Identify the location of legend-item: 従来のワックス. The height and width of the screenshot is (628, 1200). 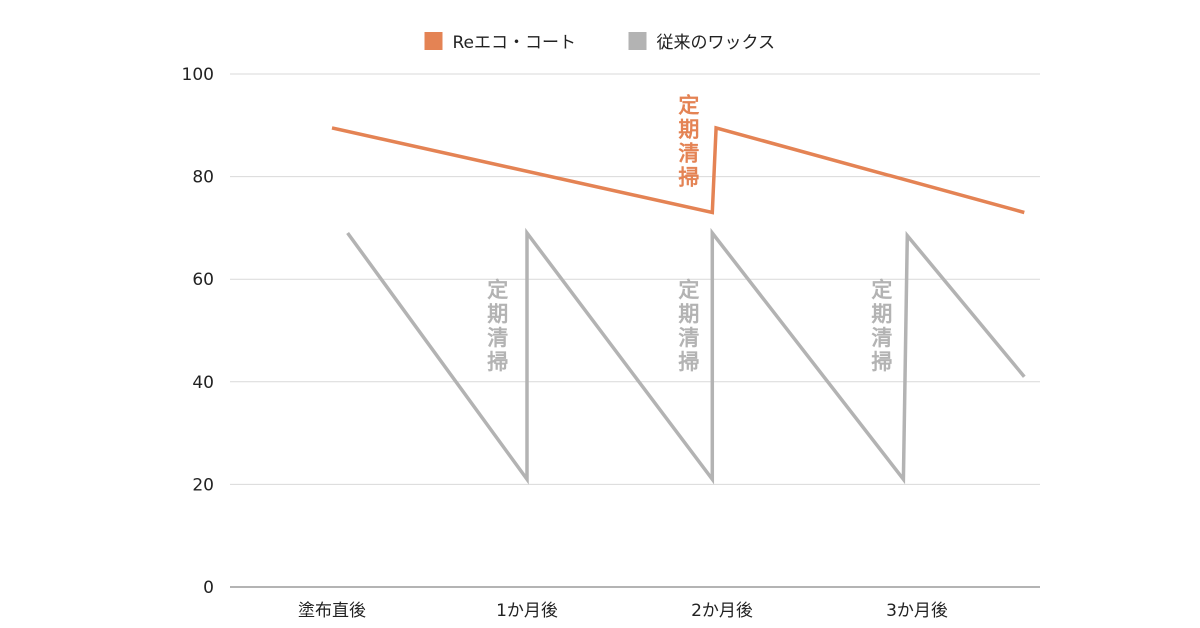
(702, 42).